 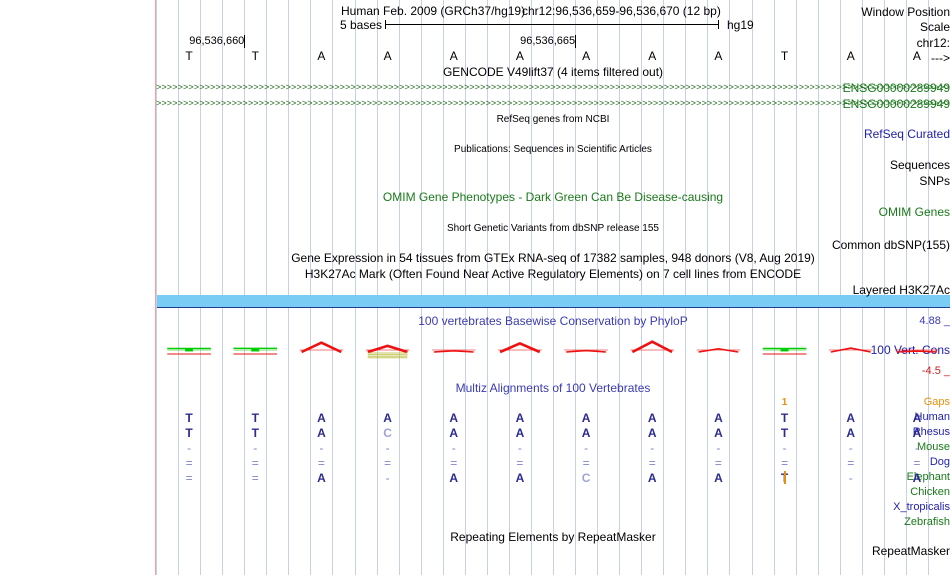 What do you see at coordinates (548, 41) in the screenshot?
I see `ruler-position-label: 96,536,665` at bounding box center [548, 41].